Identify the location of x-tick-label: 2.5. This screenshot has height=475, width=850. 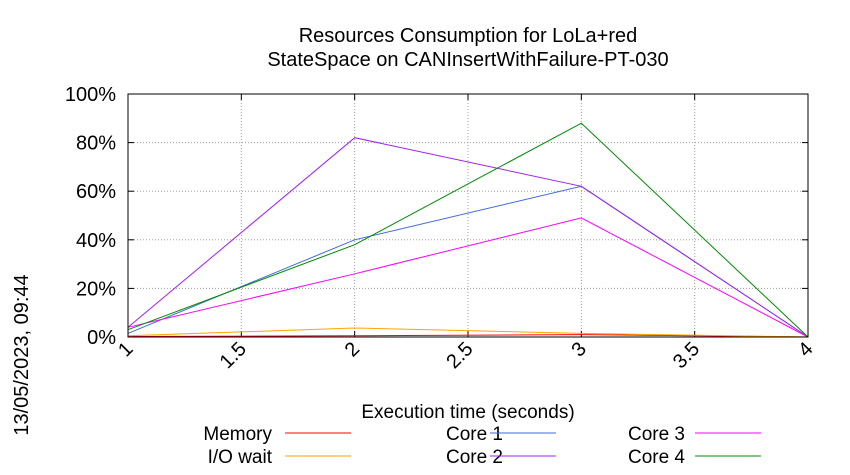
(459, 355).